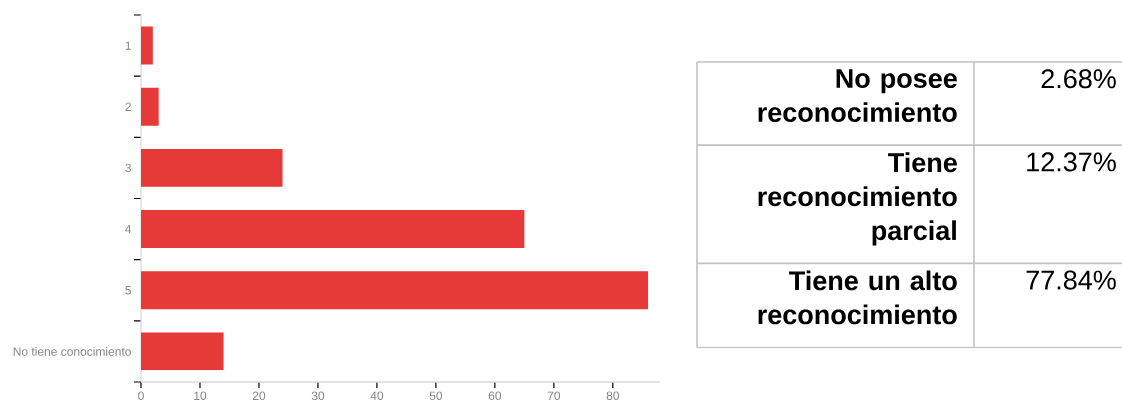 The width and height of the screenshot is (1122, 414). What do you see at coordinates (128, 45) in the screenshot?
I see `y-tick-label: 1` at bounding box center [128, 45].